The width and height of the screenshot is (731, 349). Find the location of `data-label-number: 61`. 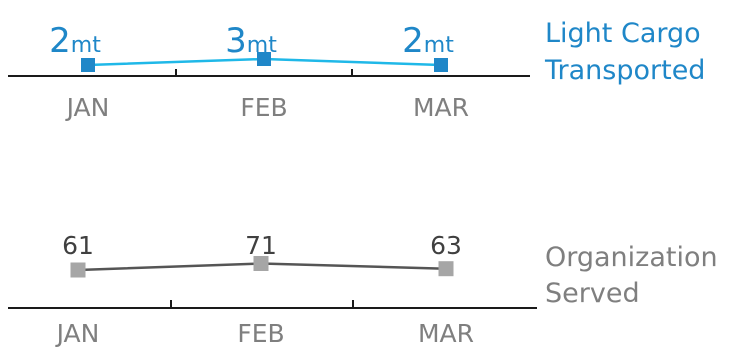

data-label-number: 61 is located at coordinates (78, 245).